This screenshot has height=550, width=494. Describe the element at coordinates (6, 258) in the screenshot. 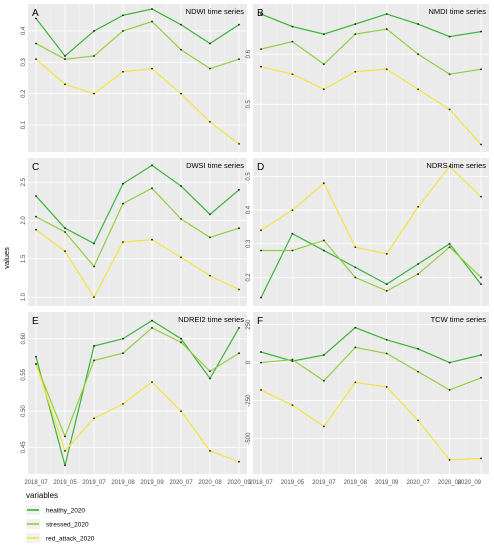

I see `y-axis-label: values` at that location.